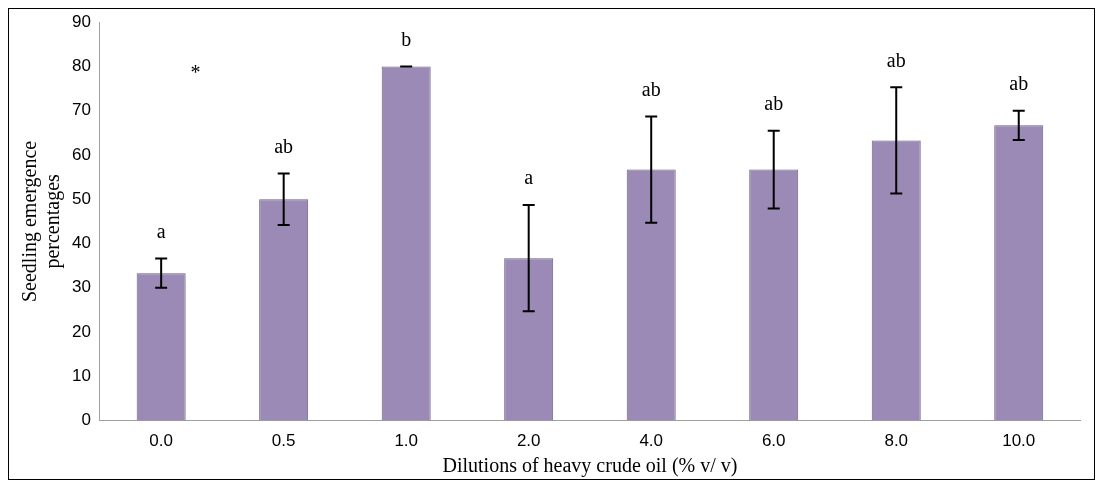 This screenshot has width=1105, height=490. Describe the element at coordinates (86, 420) in the screenshot. I see `y-tick-label: 0` at that location.